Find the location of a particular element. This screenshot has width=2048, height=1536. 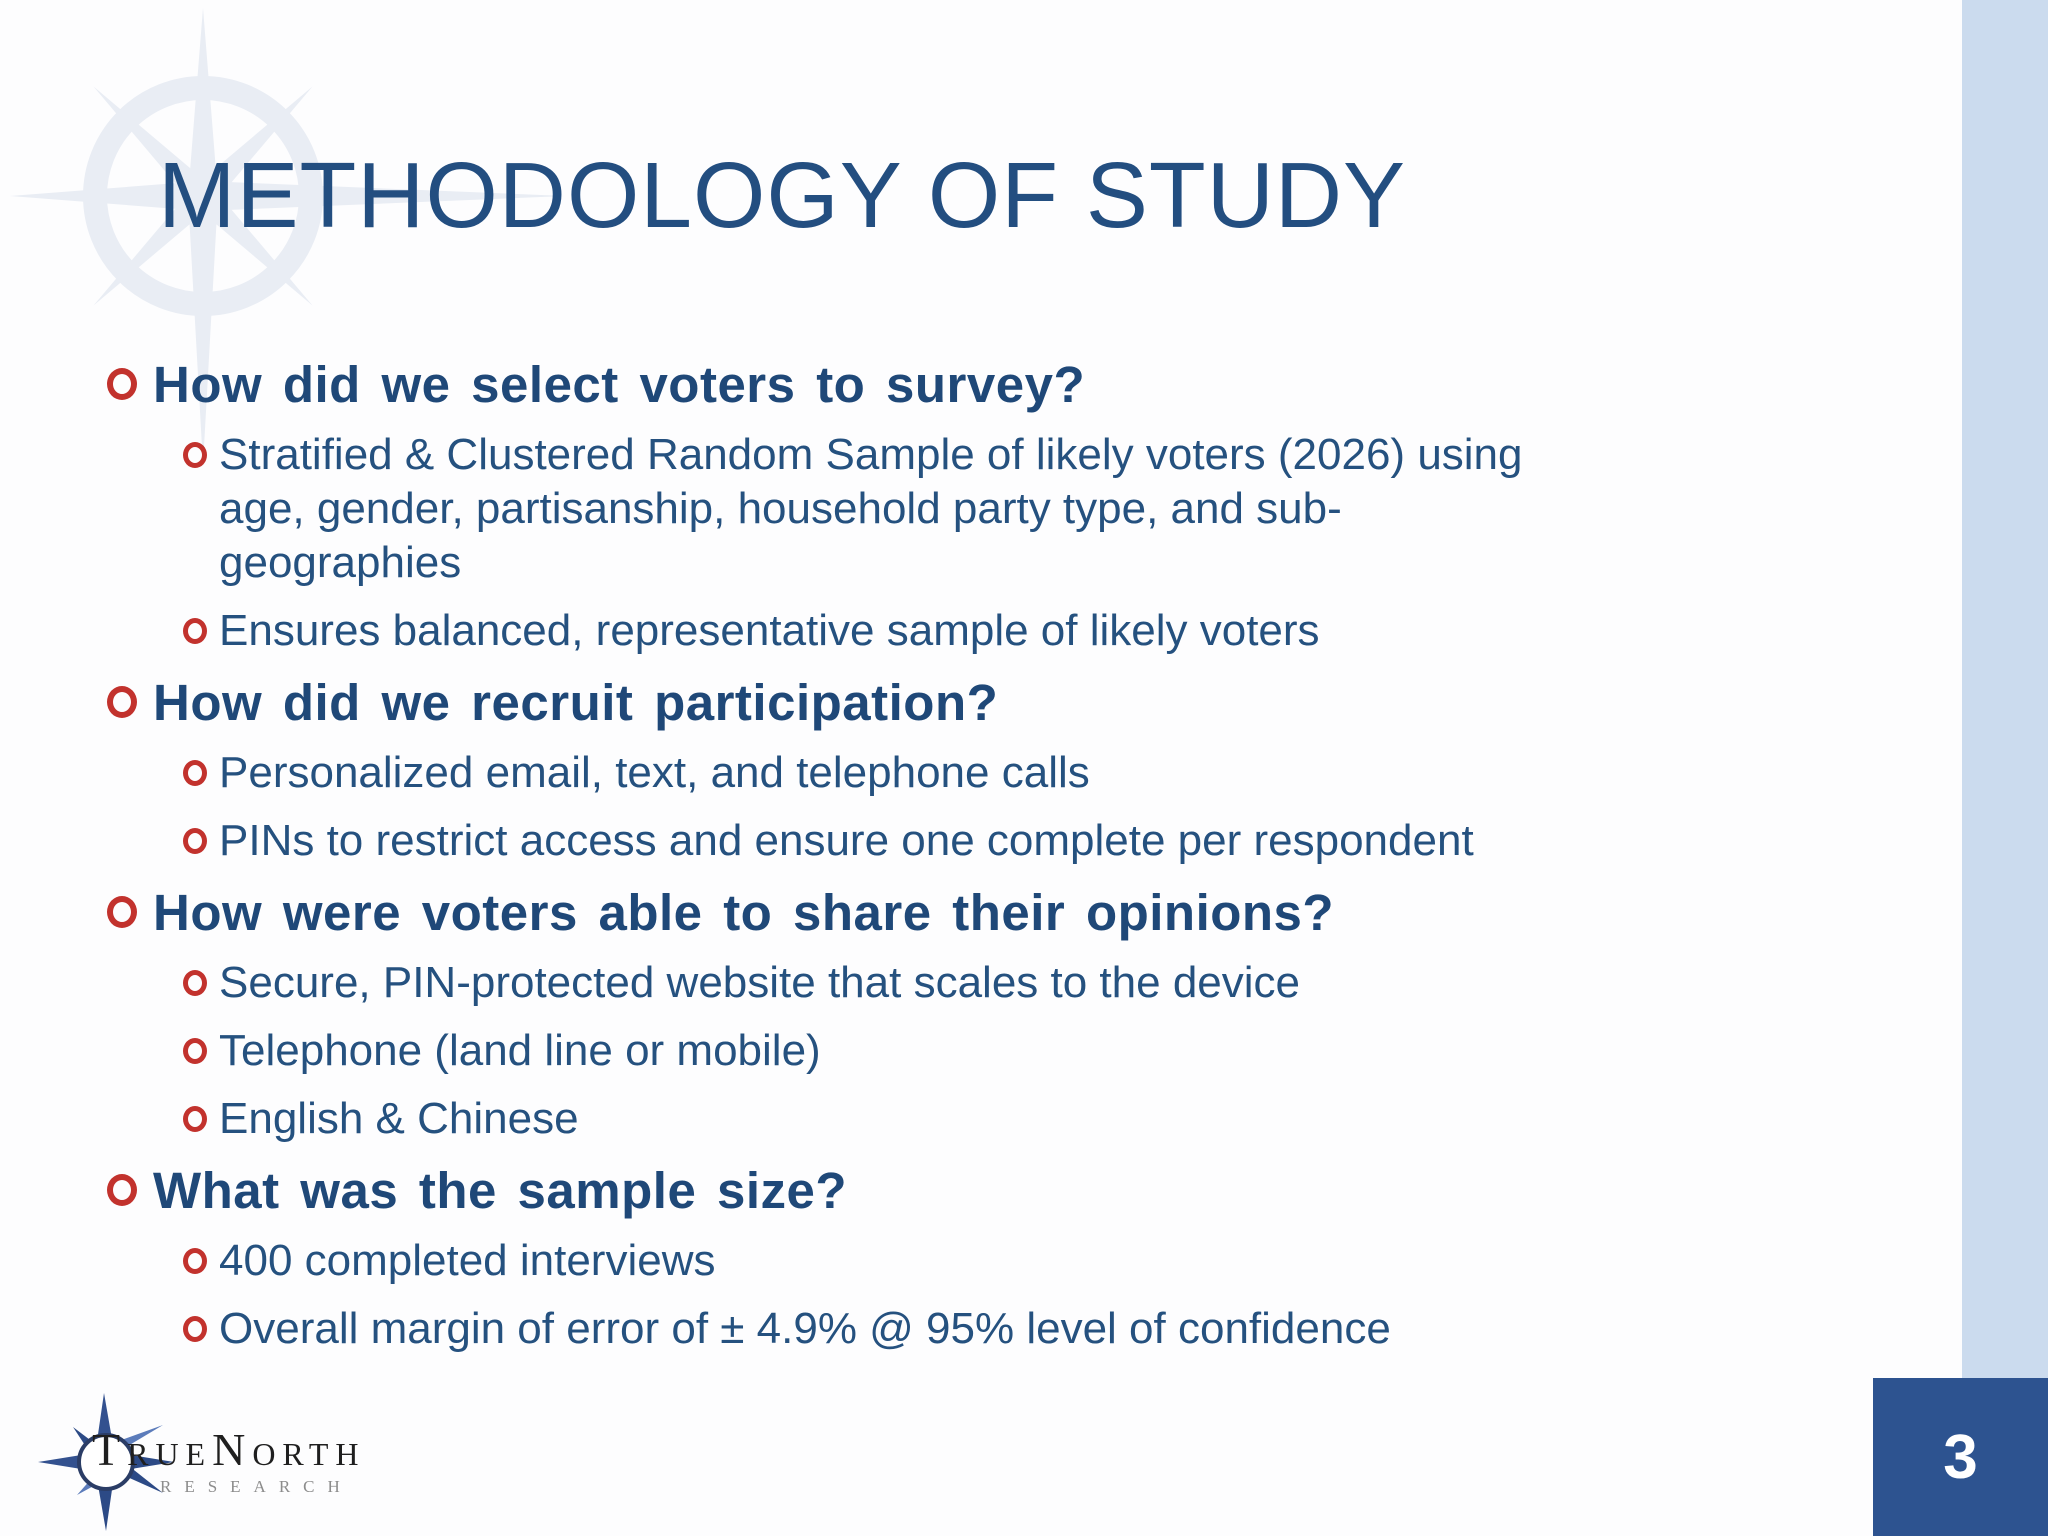

page-number: 3 is located at coordinates (1960, 1457).